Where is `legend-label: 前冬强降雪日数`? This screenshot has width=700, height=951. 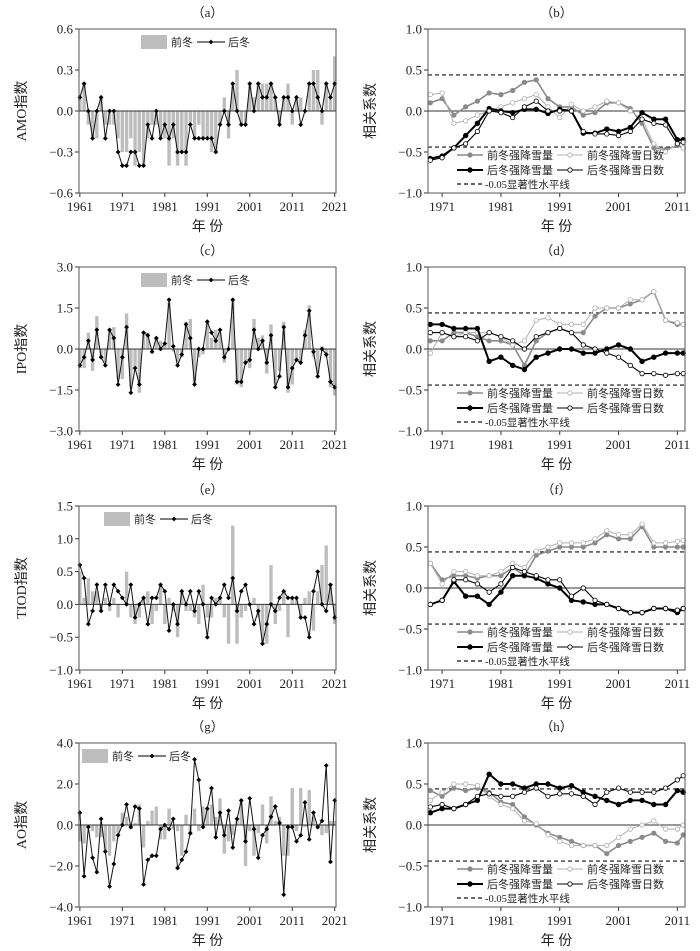
legend-label: 前冬强降雪日数 is located at coordinates (625, 155).